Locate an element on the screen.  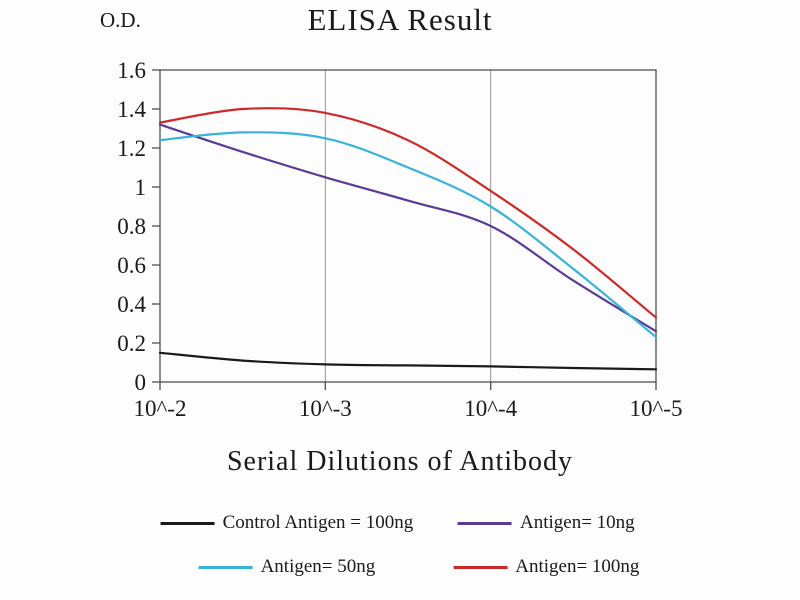
y-tick-label: 0 is located at coordinates (141, 382).